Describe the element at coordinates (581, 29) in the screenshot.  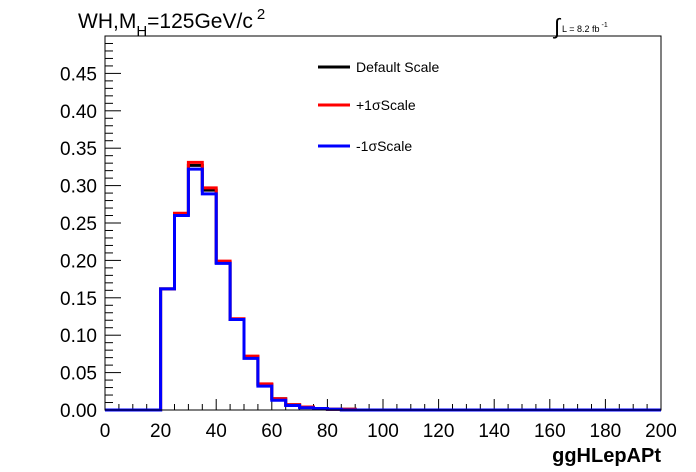
I see `luminosity-text: L = 8.2 fb` at that location.